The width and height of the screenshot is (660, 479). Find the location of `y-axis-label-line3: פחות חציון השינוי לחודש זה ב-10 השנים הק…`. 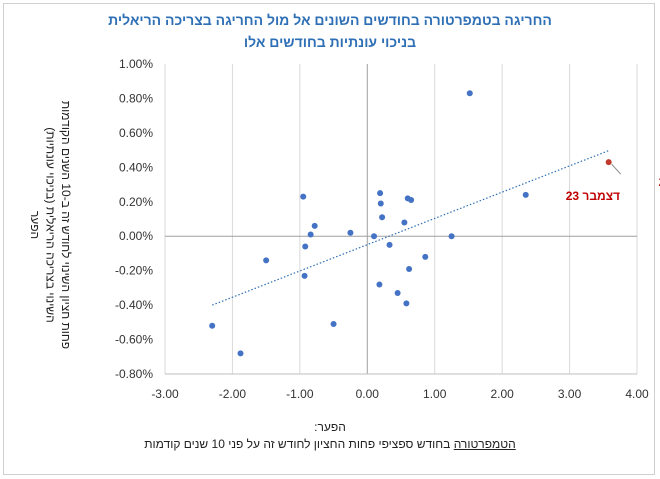

y-axis-label-line3: פחות חציון השינוי לחודש זה ב-10 השנים הק… is located at coordinates (66, 225).